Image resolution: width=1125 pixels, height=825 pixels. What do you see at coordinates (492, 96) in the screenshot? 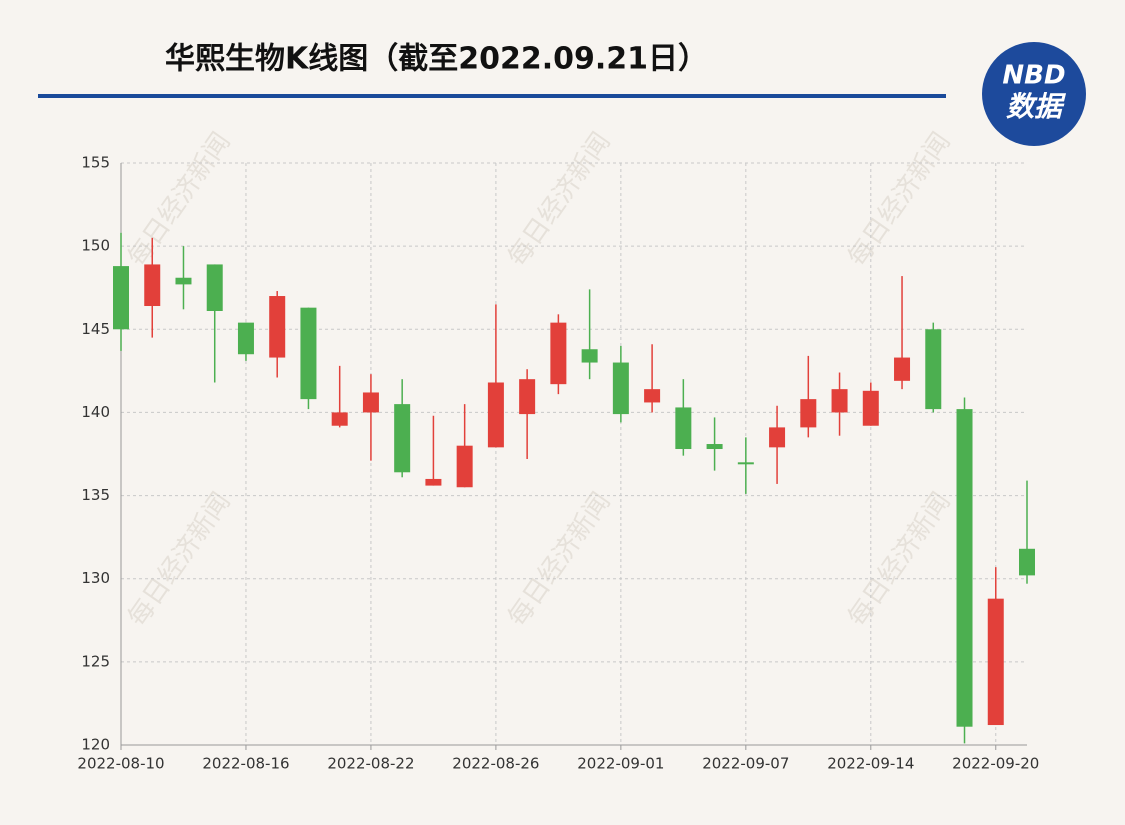
I see `title-rule` at bounding box center [492, 96].